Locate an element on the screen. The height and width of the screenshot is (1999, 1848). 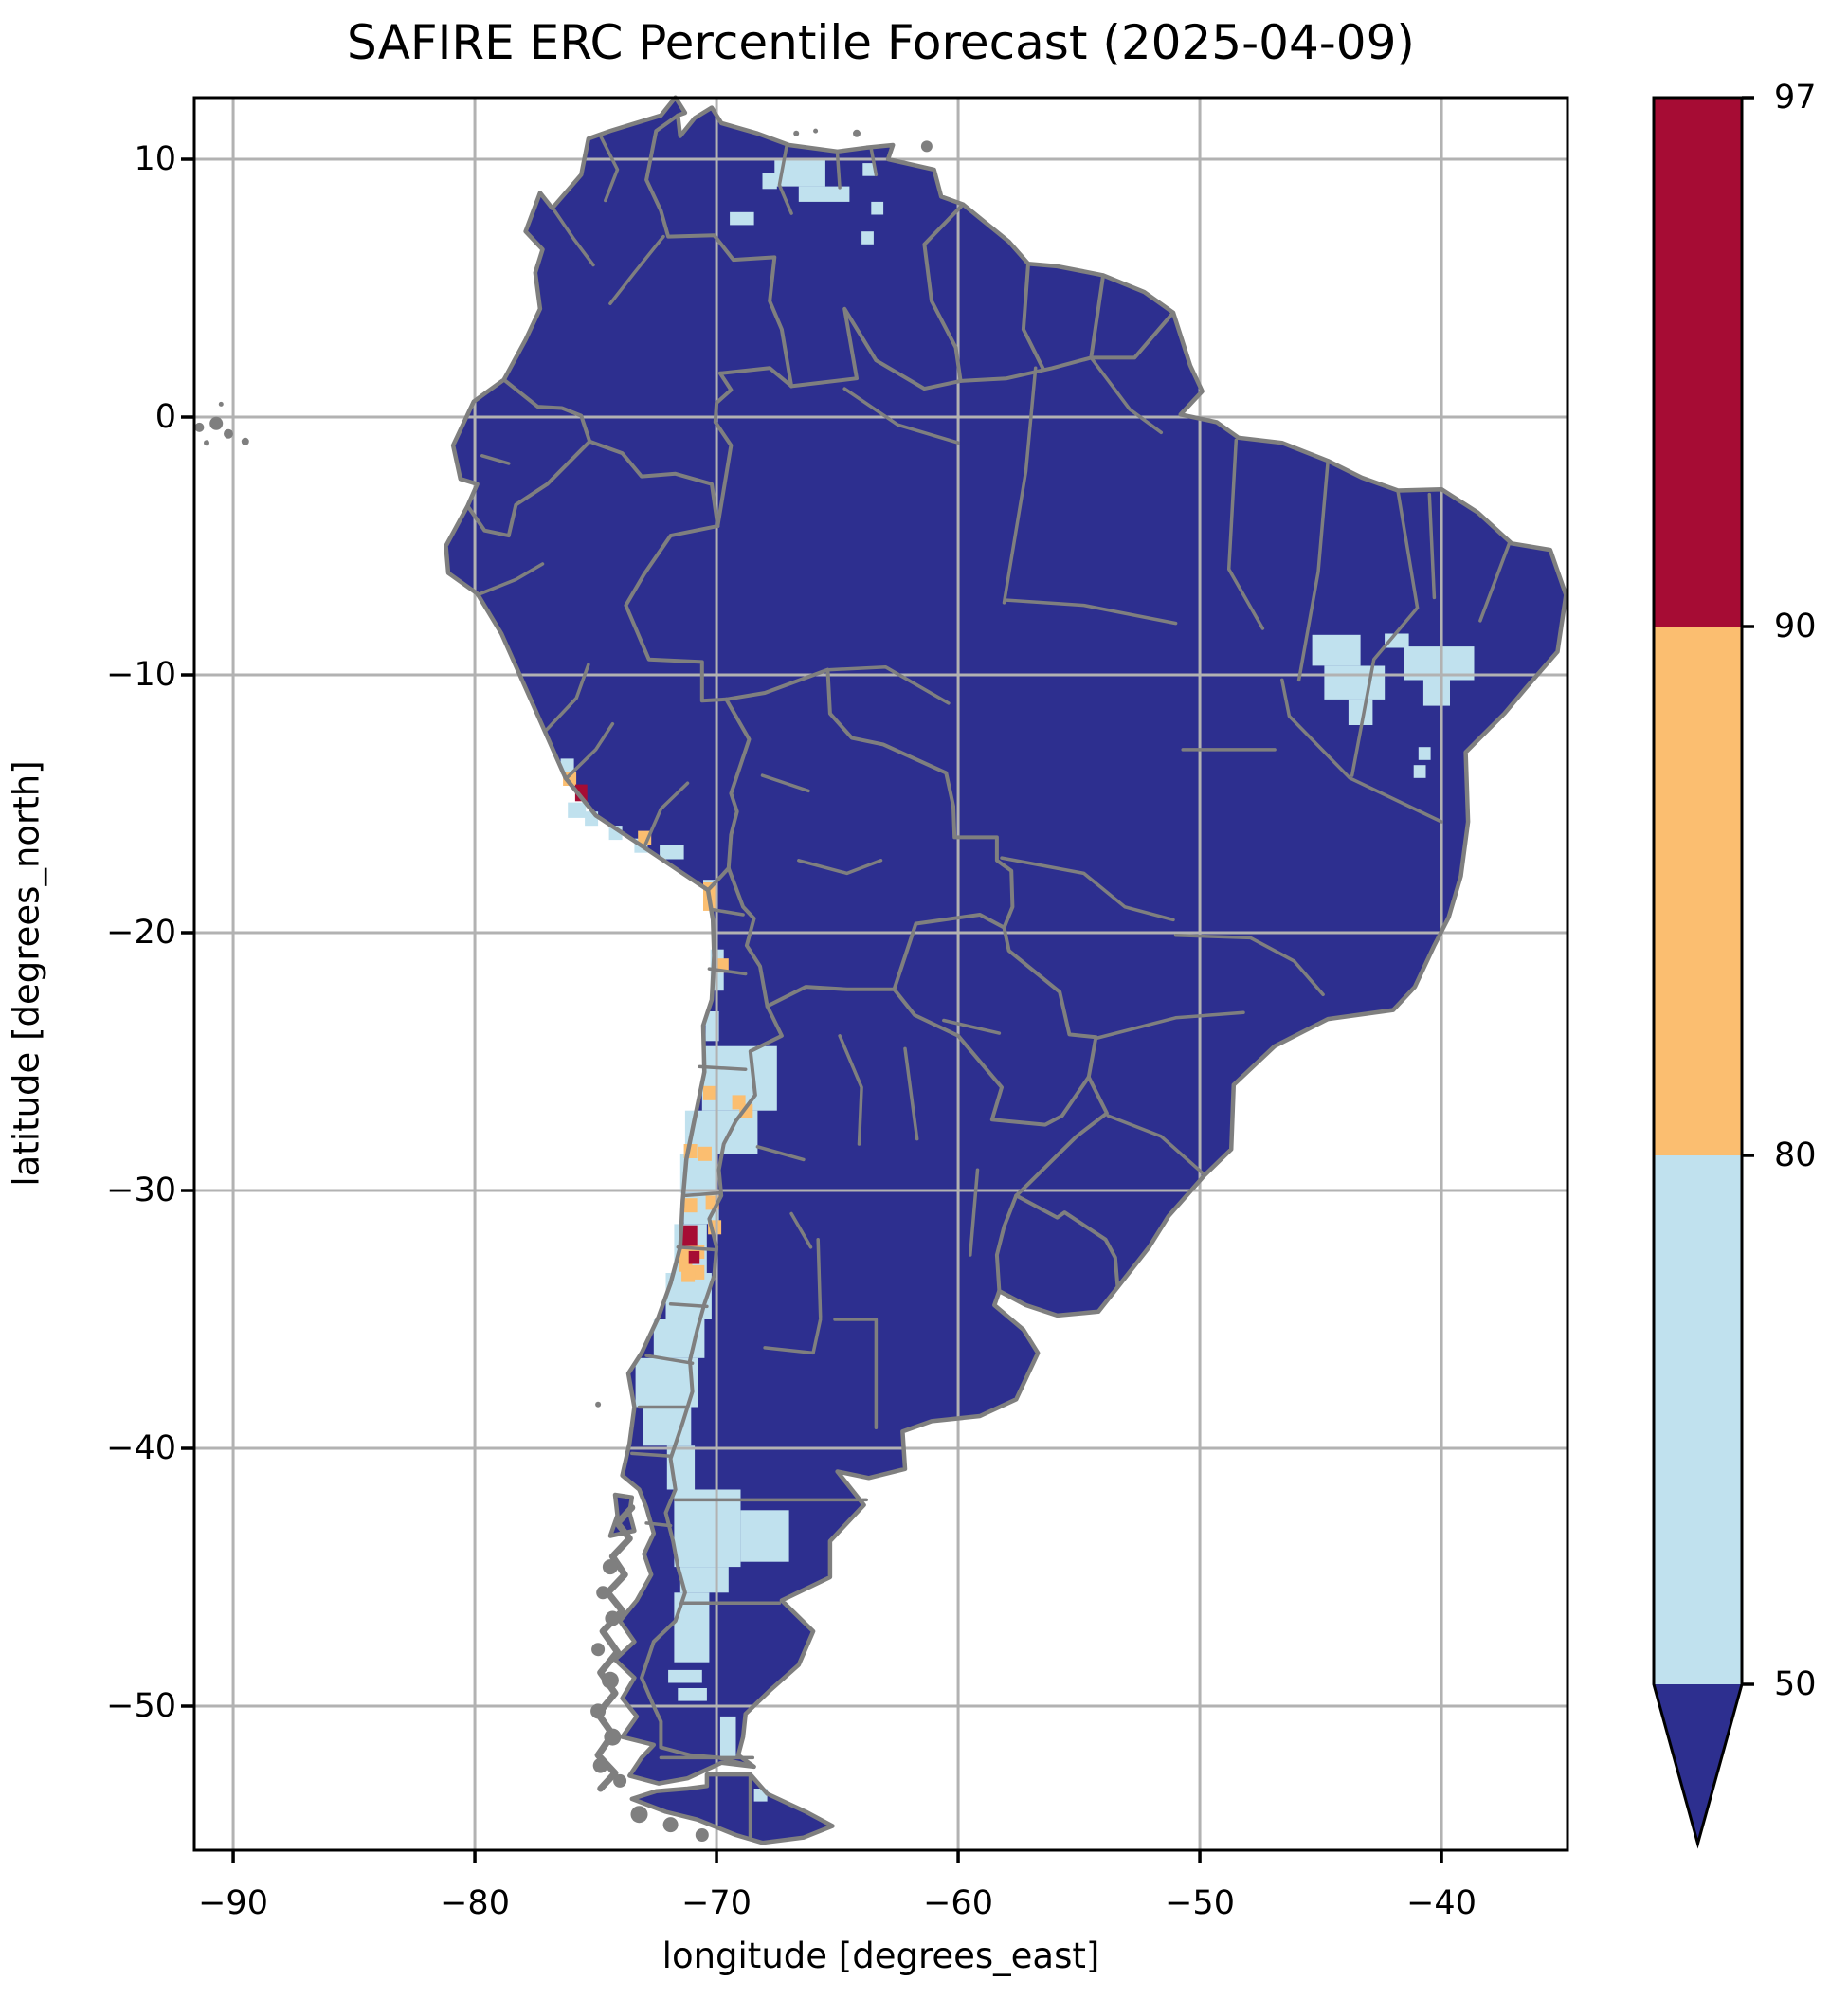
y-tick-label: −10 is located at coordinates (141, 675).